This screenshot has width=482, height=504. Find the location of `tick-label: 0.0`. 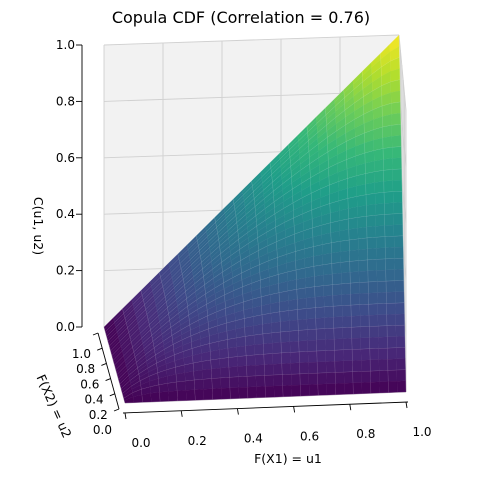

tick-label: 0.0 is located at coordinates (65, 327).